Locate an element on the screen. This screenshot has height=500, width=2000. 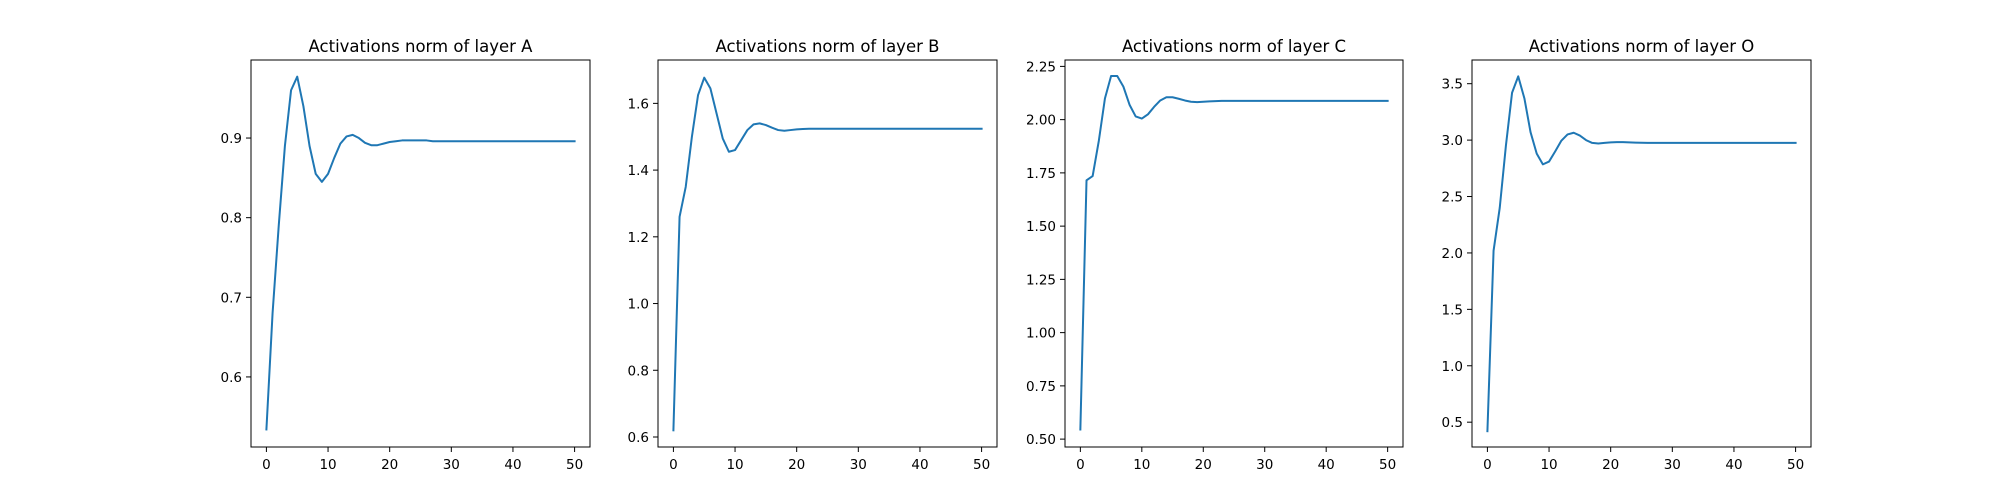
y-tick-label: 2.25 is located at coordinates (1041, 67).